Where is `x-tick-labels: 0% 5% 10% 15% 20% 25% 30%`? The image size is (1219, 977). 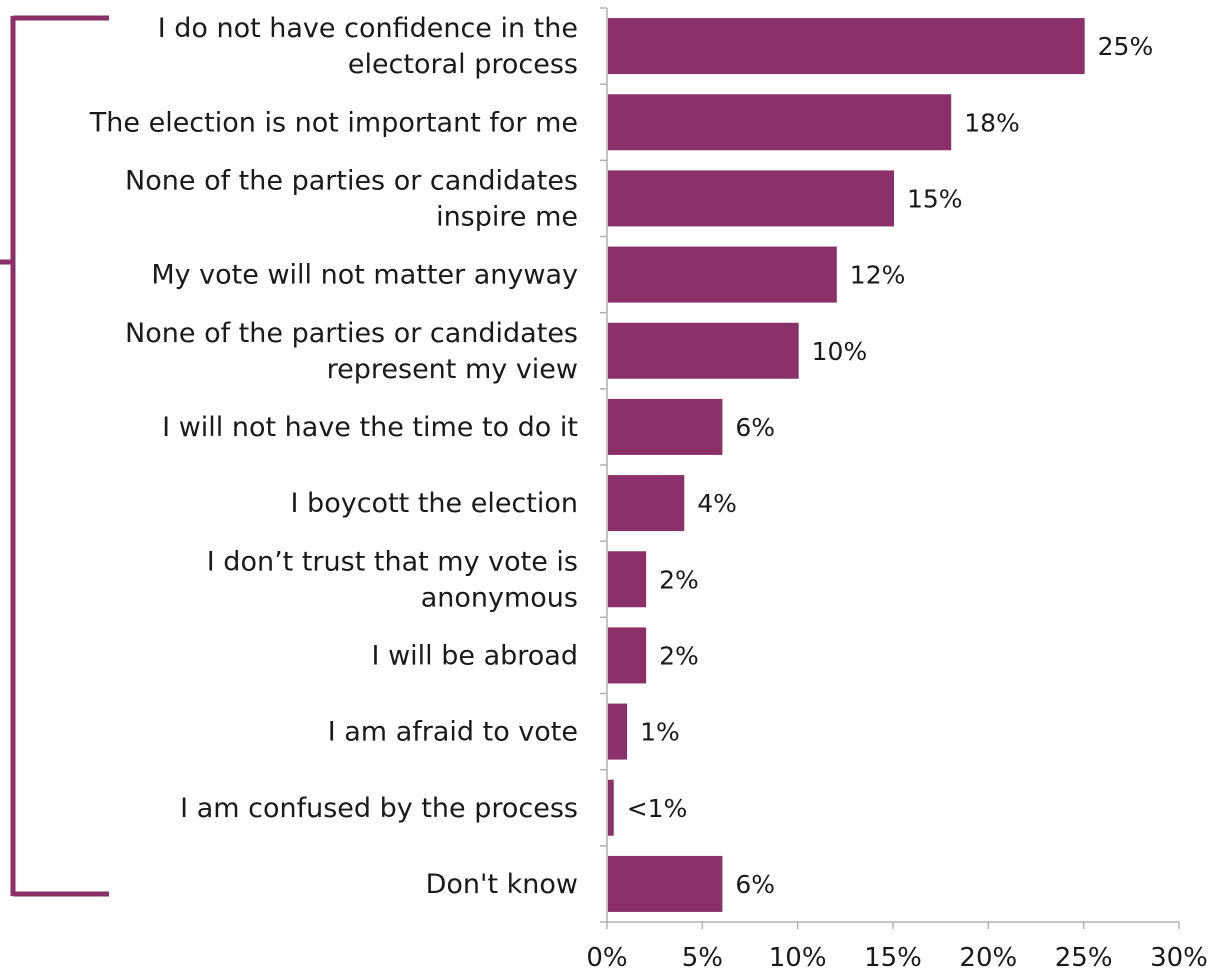 x-tick-labels: 0% 5% 10% 15% 20% 25% 30% is located at coordinates (897, 947).